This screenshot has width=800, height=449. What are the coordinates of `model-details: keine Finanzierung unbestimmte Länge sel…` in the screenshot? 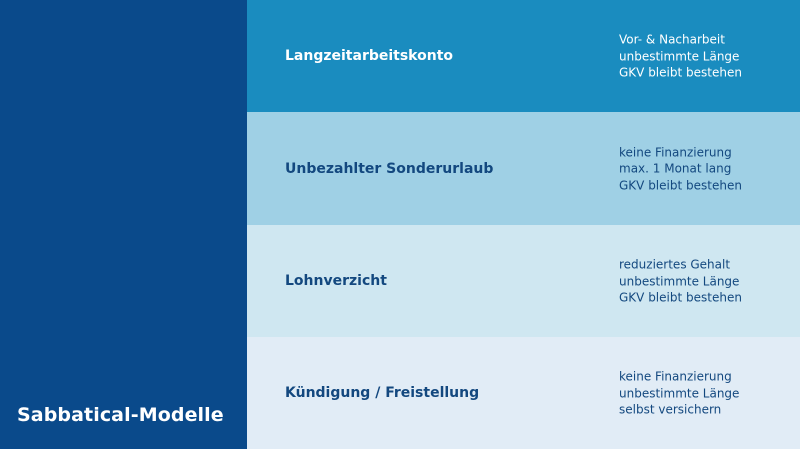 It's located at (679, 393).